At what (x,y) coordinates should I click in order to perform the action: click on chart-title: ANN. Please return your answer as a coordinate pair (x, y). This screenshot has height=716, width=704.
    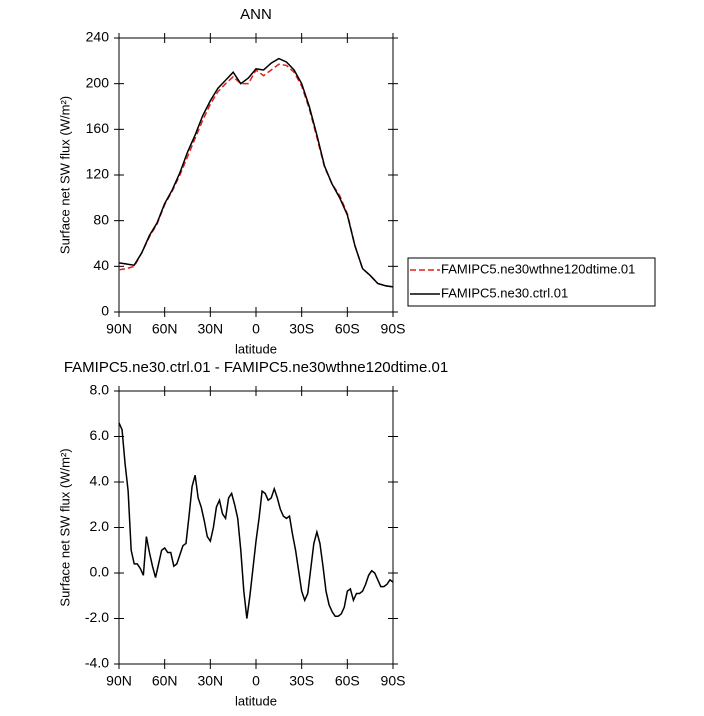
    Looking at the image, I should click on (256, 14).